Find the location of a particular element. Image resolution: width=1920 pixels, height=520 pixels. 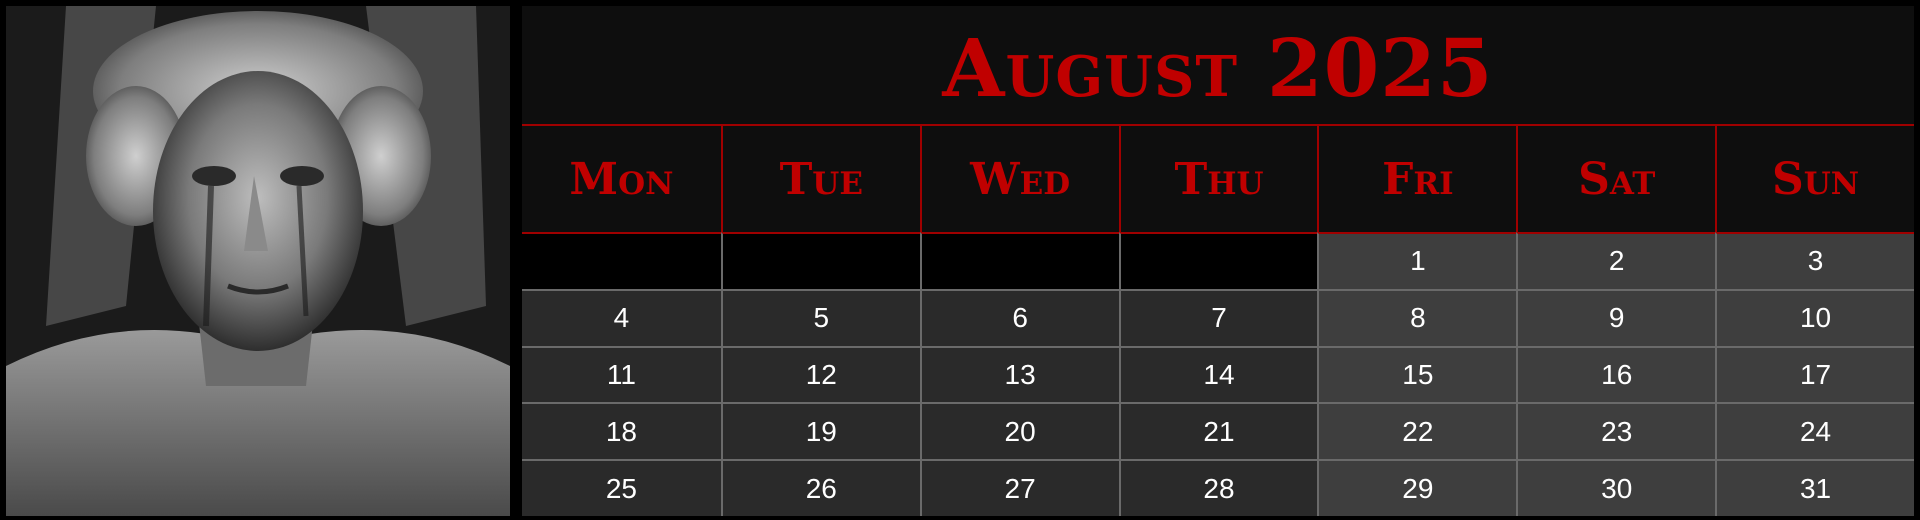

day-cell: 15 is located at coordinates (1417, 374).